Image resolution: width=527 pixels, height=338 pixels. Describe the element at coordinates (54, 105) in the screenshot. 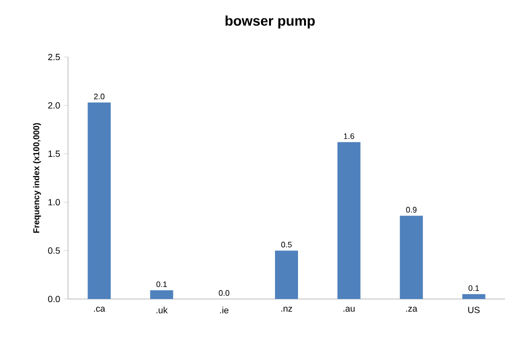

I see `y-tick-label: 2.0` at that location.